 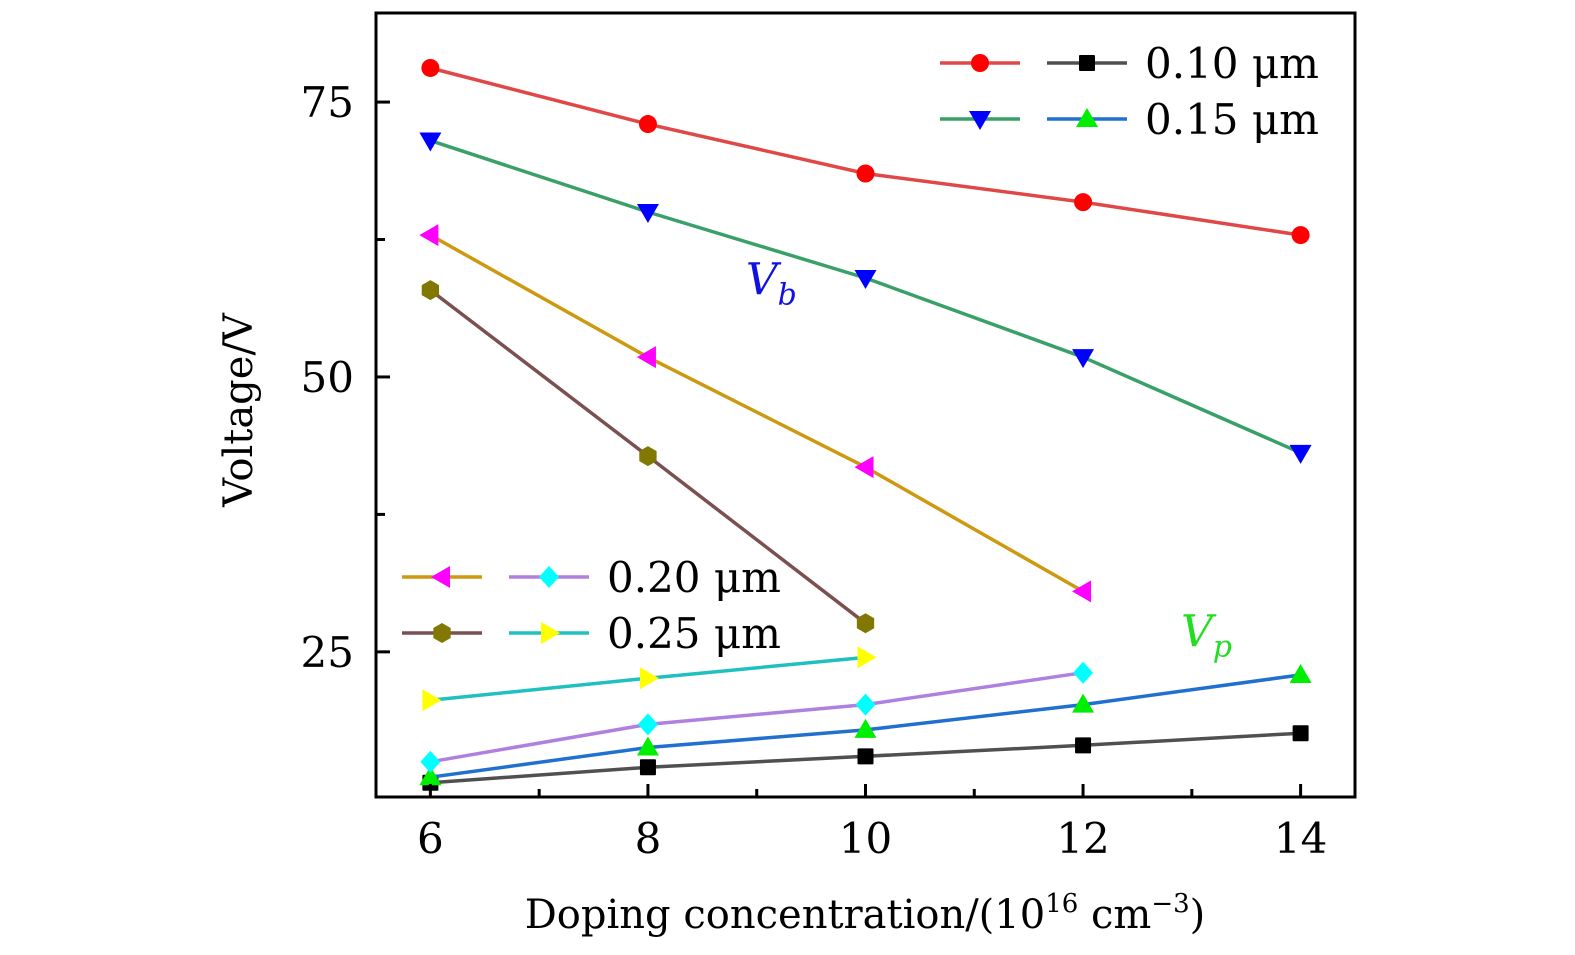 What do you see at coordinates (327, 652) in the screenshot?
I see `y-tick-label: 25` at bounding box center [327, 652].